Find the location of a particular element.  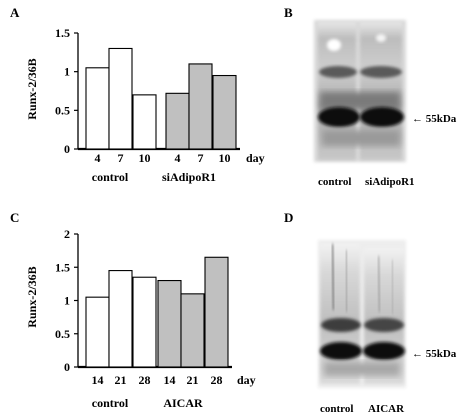

blot-b-marker-label: ← 55kDa is located at coordinates (434, 119).